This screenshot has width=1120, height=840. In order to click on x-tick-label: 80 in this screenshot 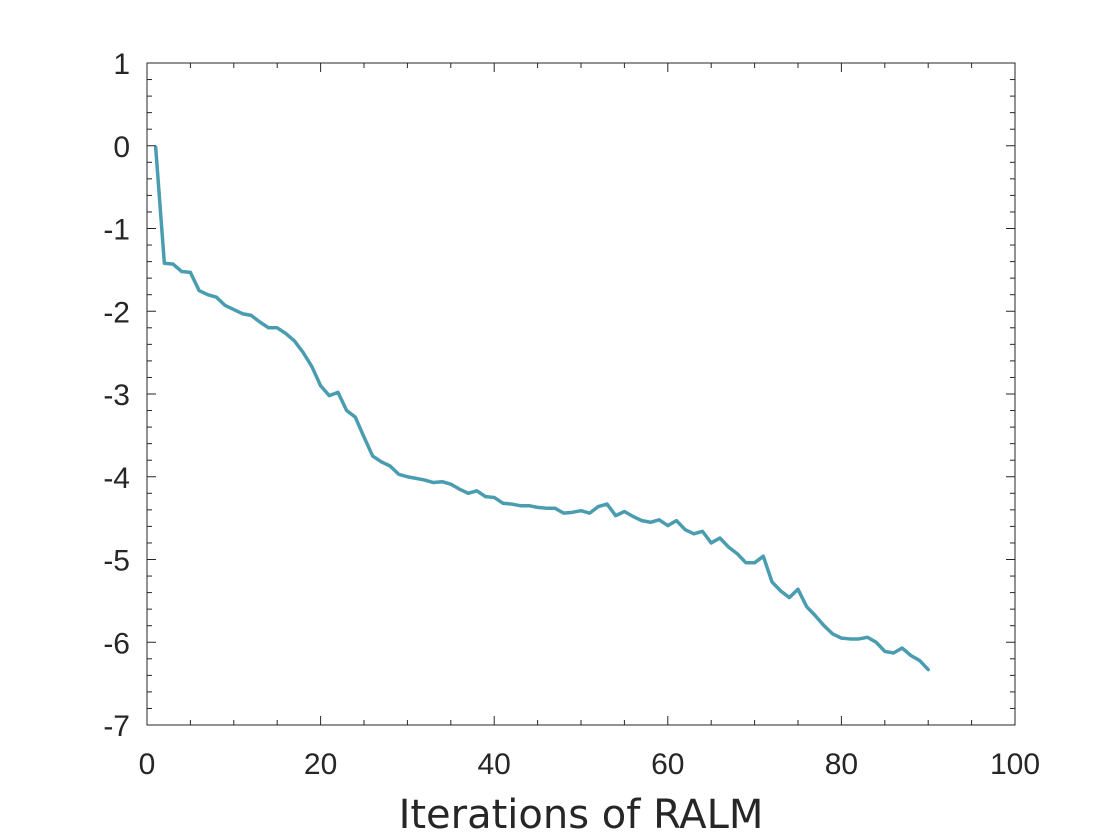, I will do `click(841, 764)`.